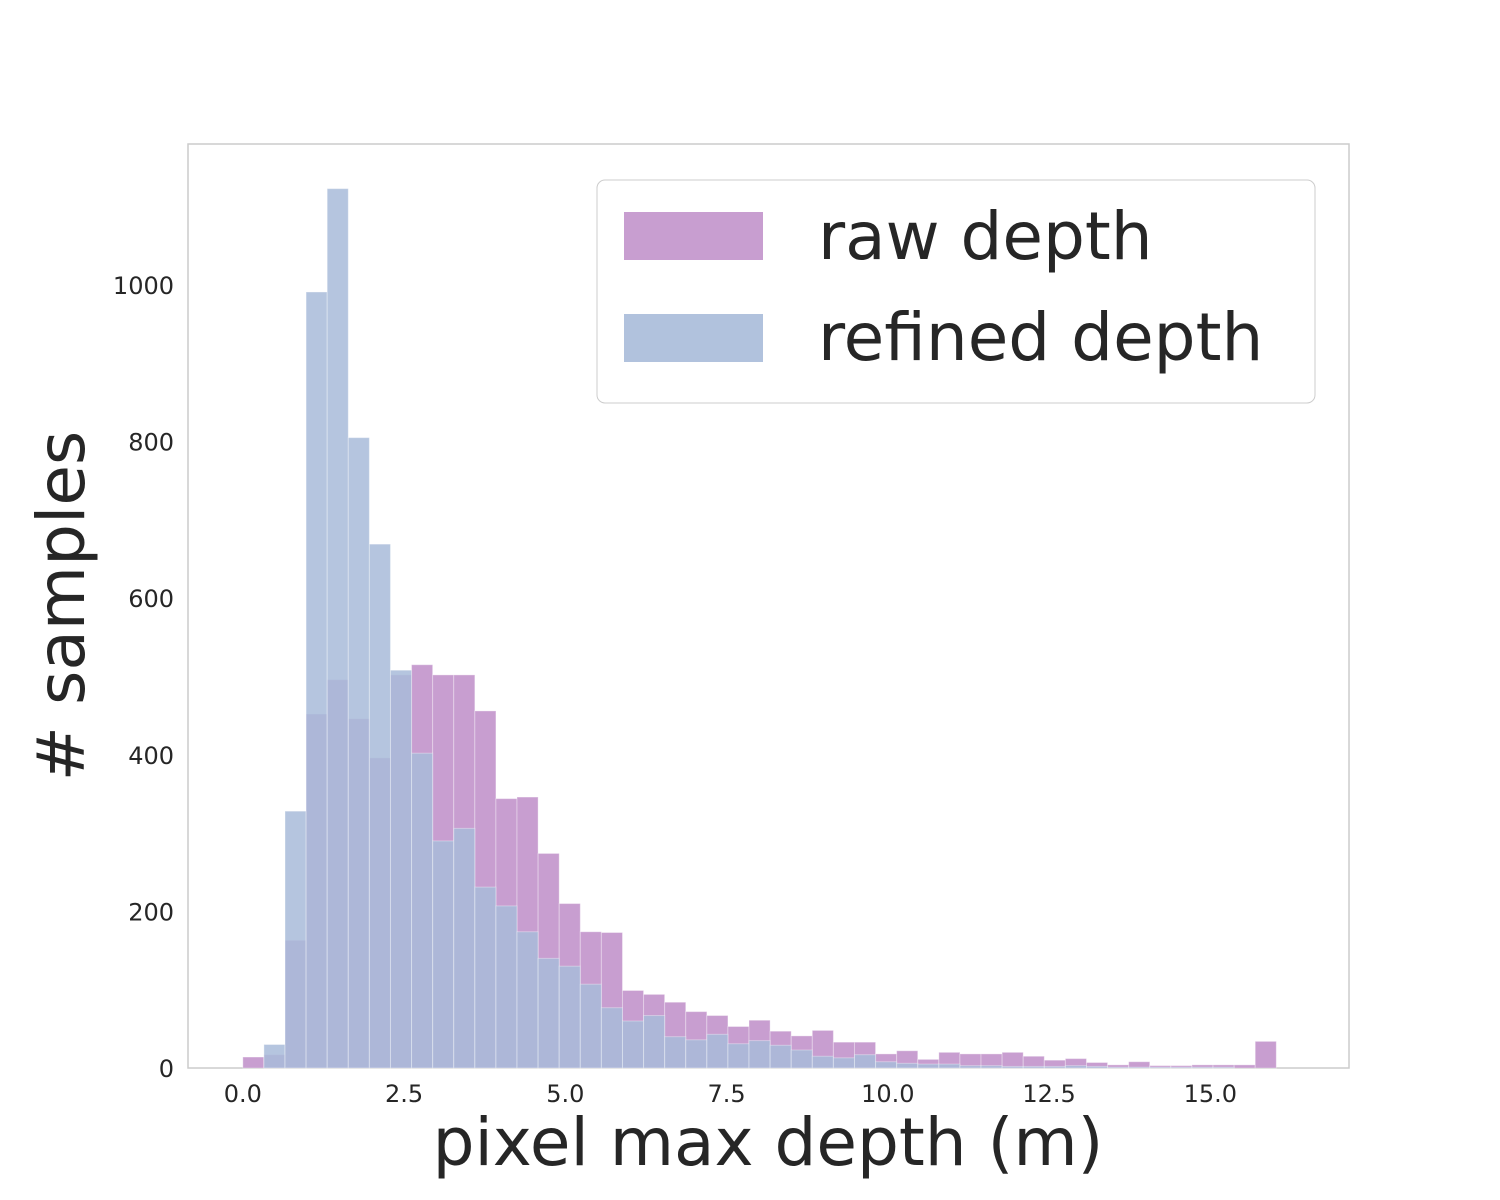 This screenshot has height=1200, width=1500. I want to click on legend: raw depth refined depth, so click(956, 291).